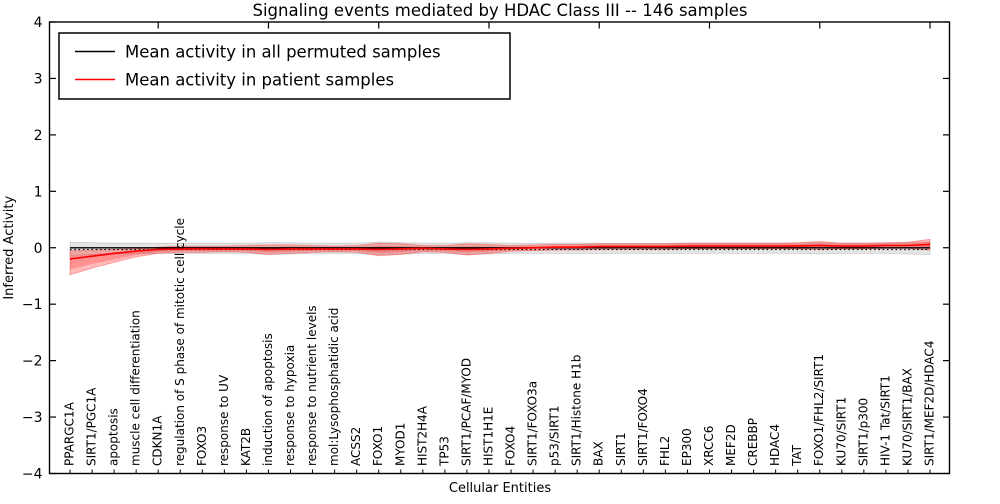  What do you see at coordinates (797, 455) in the screenshot?
I see `x-tick-label: TAT` at bounding box center [797, 455].